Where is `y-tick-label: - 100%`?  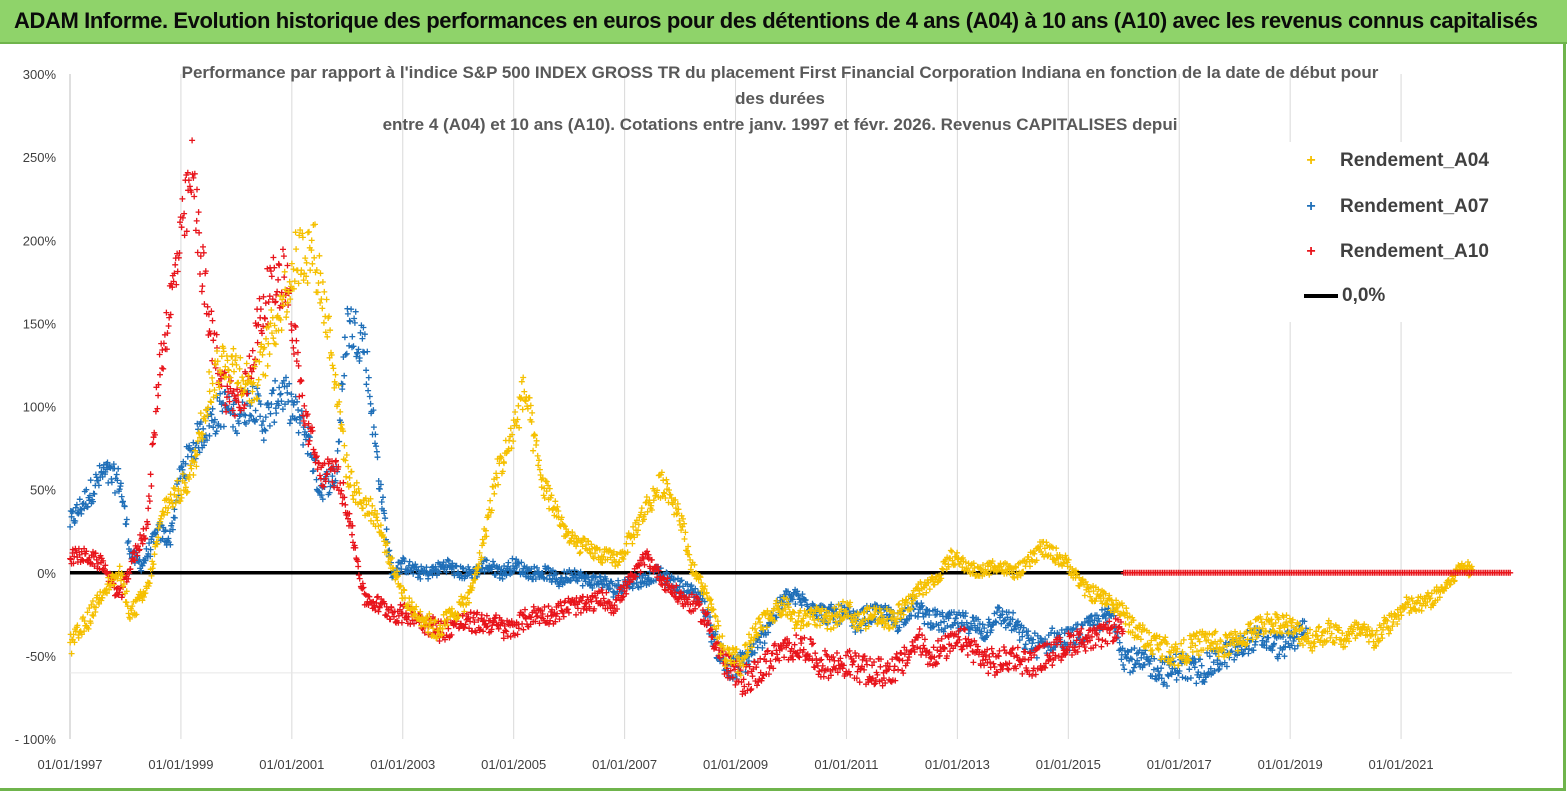 y-tick-label: - 100% is located at coordinates (36, 739).